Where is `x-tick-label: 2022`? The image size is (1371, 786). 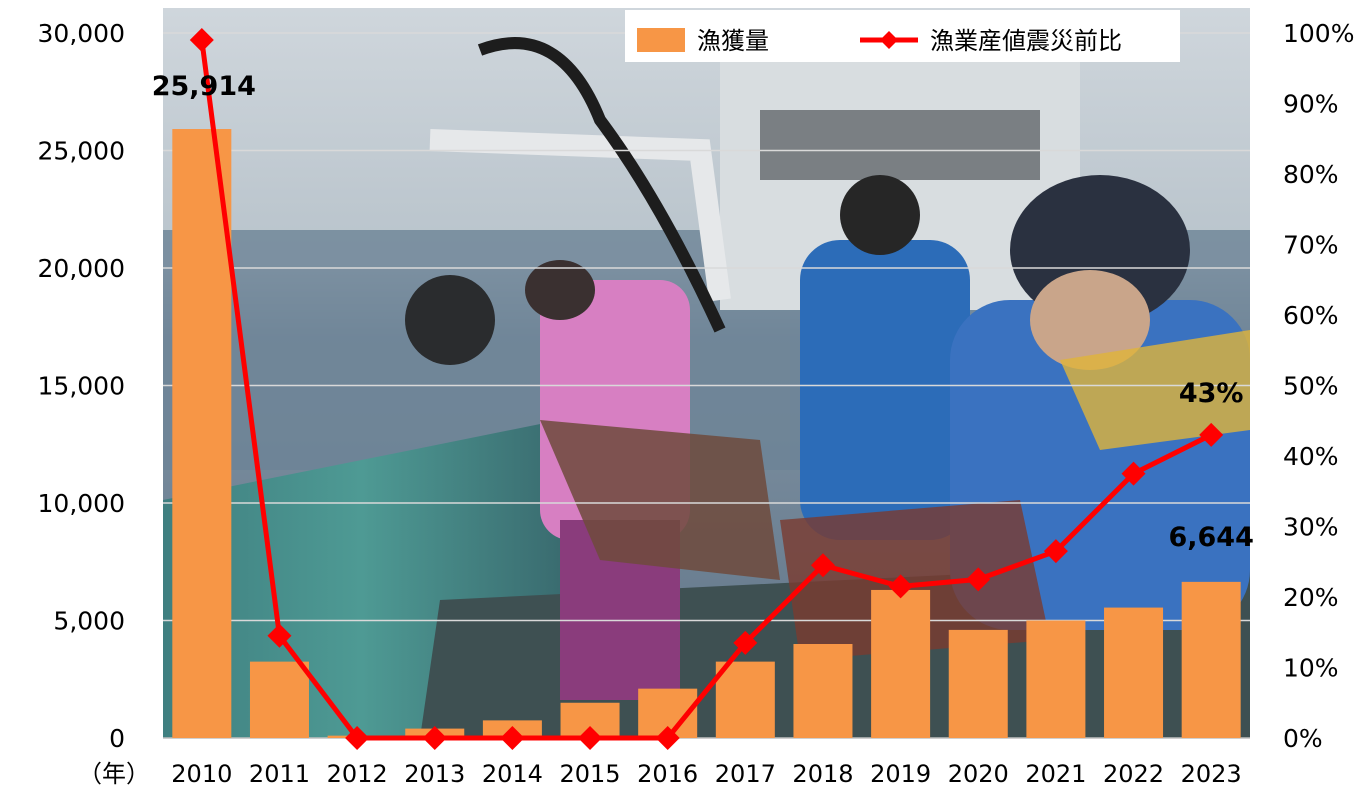 x-tick-label: 2022 is located at coordinates (1133, 773).